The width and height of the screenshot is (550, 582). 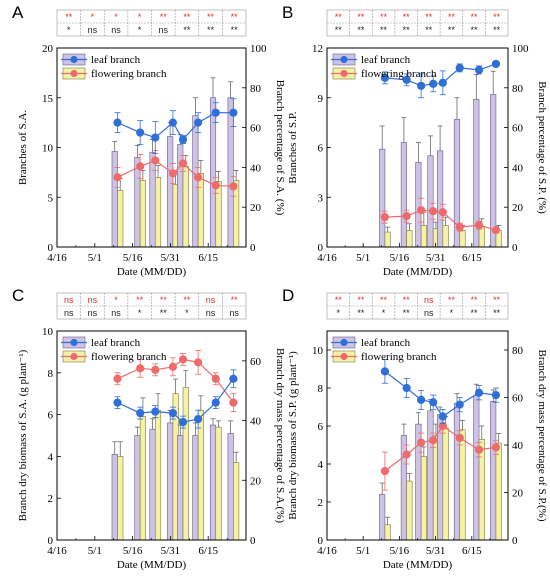 What do you see at coordinates (440, 79) in the screenshot?
I see `leaf-branch-percent-series` at bounding box center [440, 79].